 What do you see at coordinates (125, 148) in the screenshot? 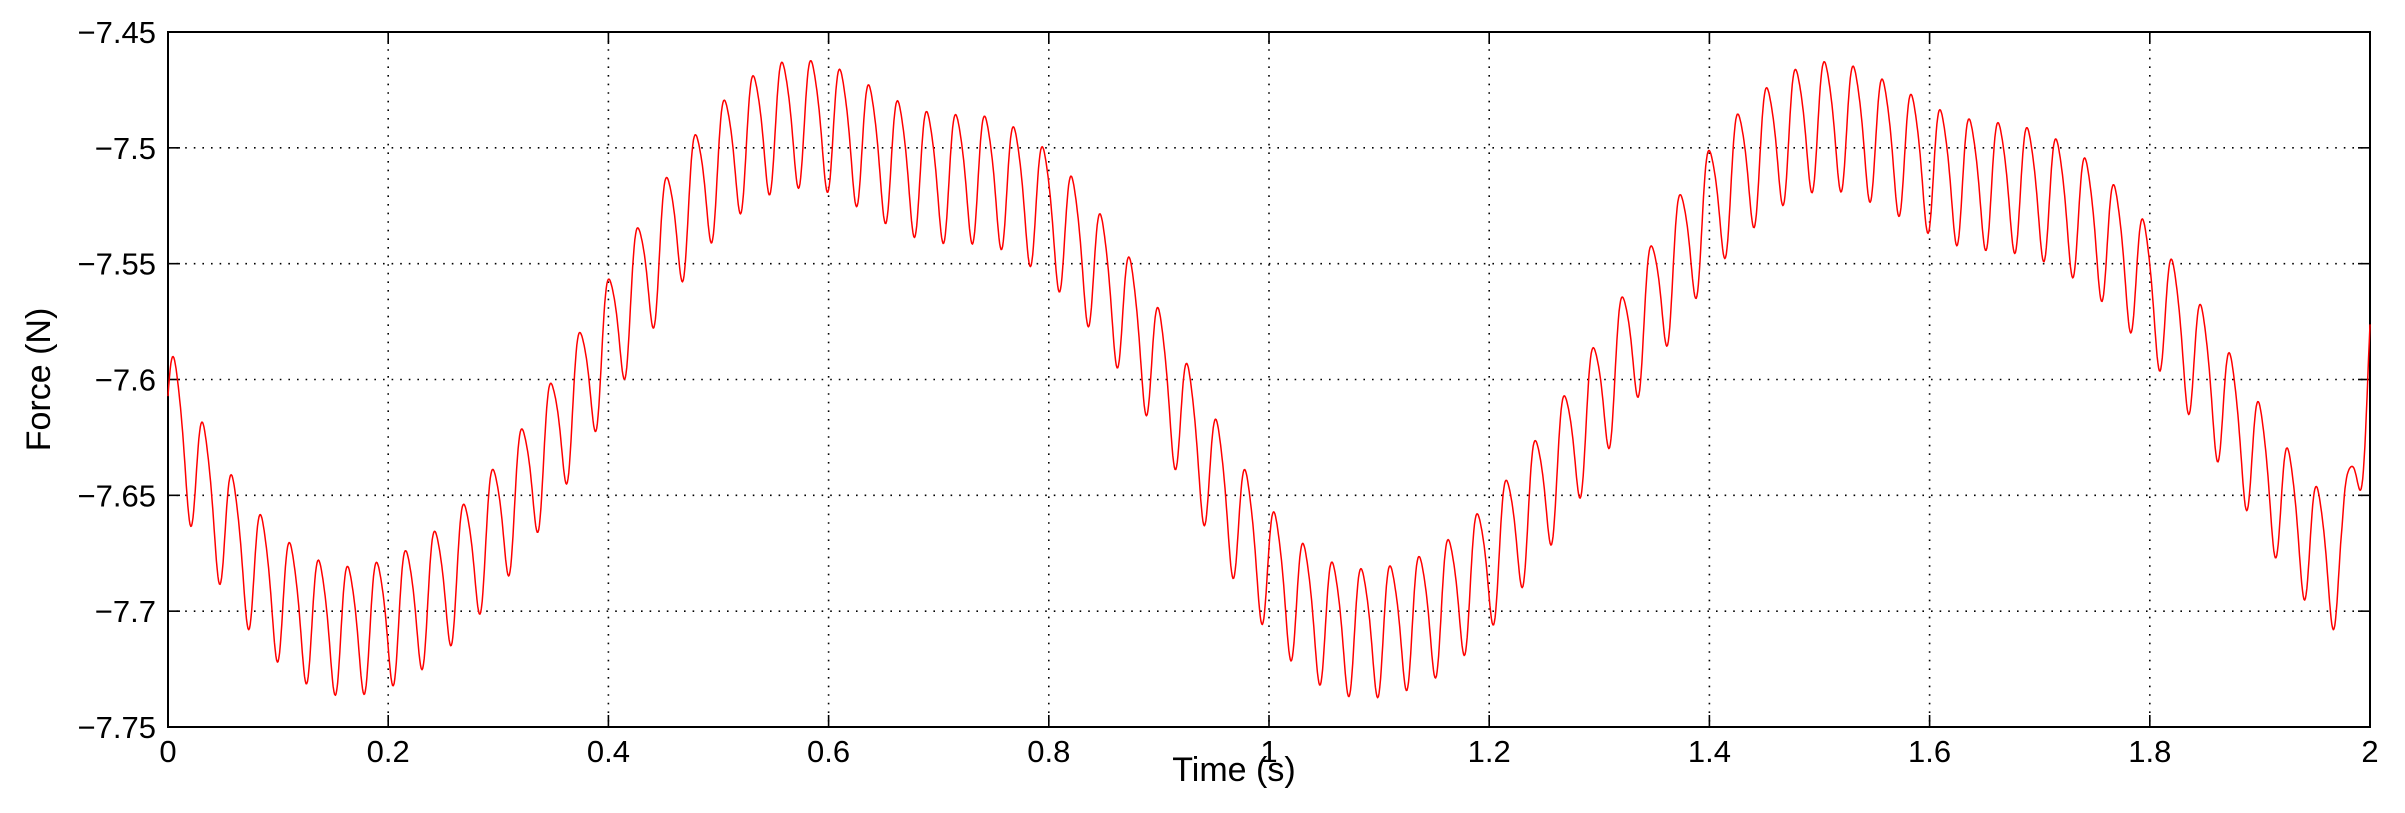
I see `y-tick-label: −7.5` at bounding box center [125, 148].